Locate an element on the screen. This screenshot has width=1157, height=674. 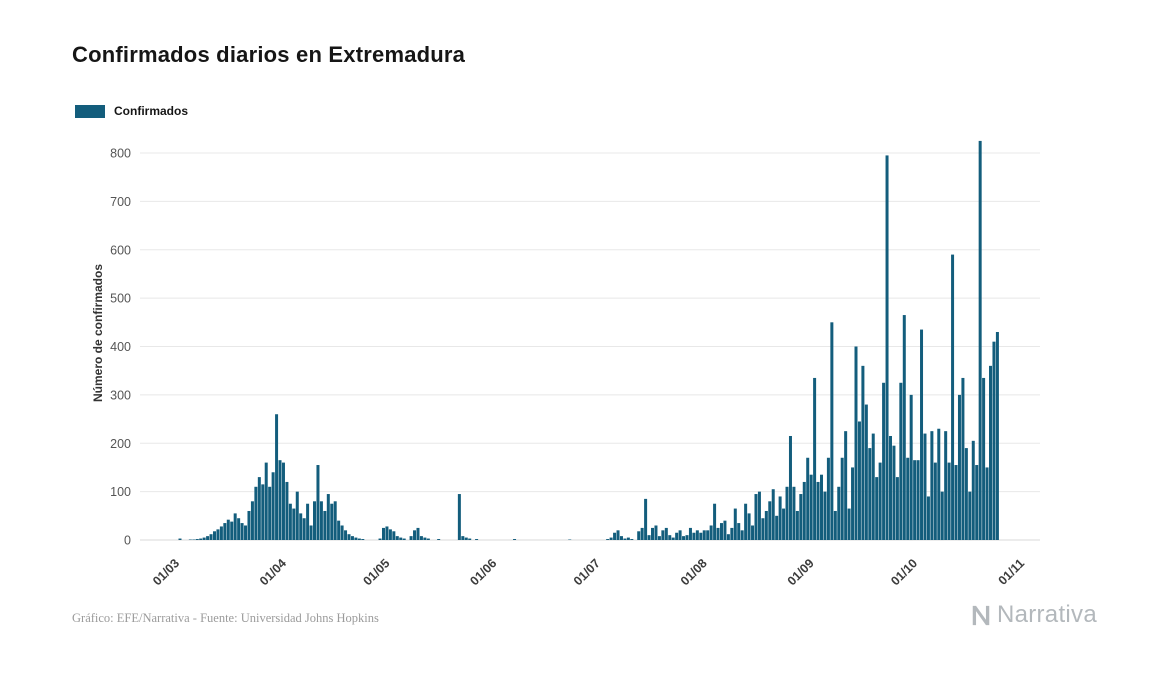
x-tick-label: 01/05 is located at coordinates (376, 572).